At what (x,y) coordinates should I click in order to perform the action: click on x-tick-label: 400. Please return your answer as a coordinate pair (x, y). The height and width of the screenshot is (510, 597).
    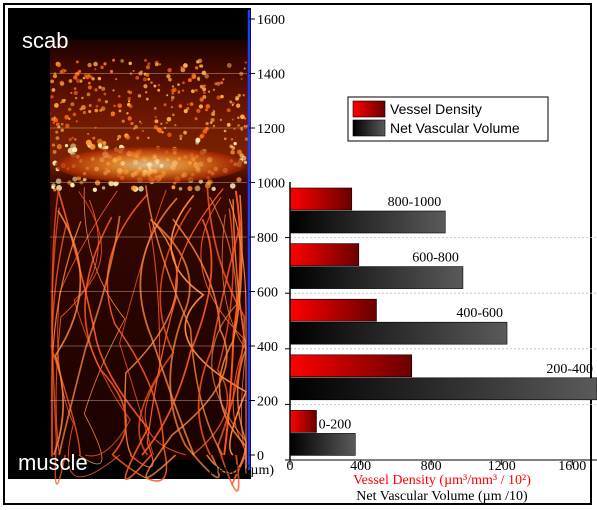
    Looking at the image, I should click on (360, 466).